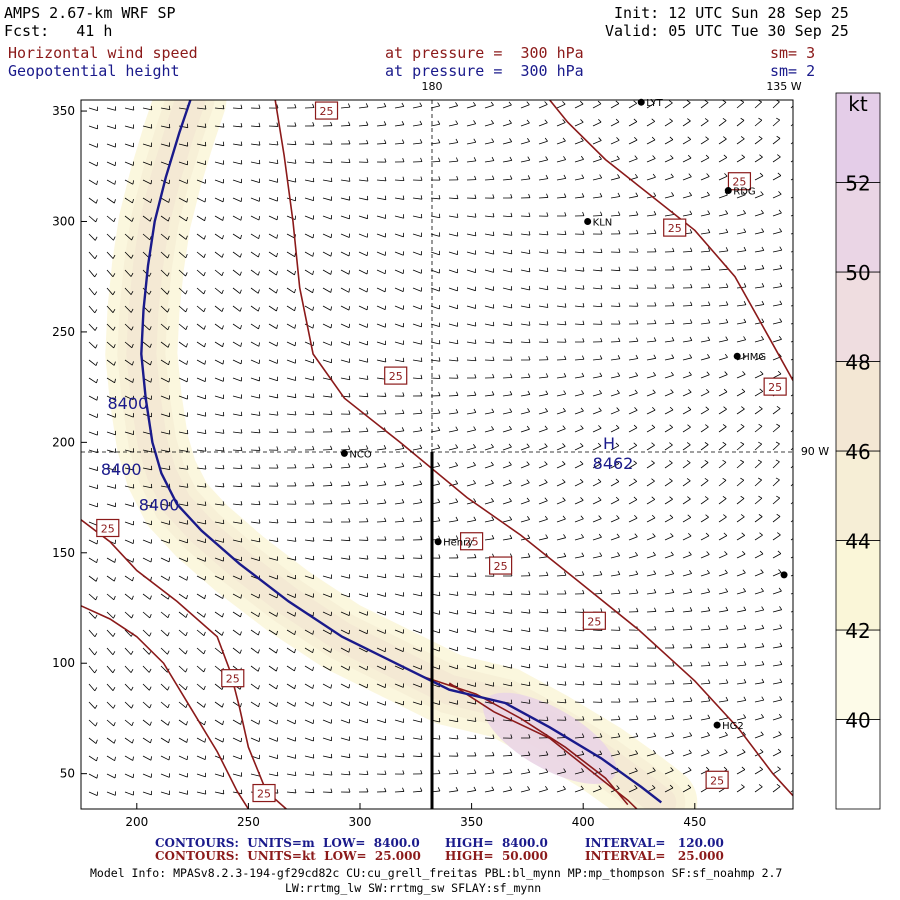 The image size is (900, 900). Describe the element at coordinates (733, 726) in the screenshot. I see `station-label: HG2` at that location.